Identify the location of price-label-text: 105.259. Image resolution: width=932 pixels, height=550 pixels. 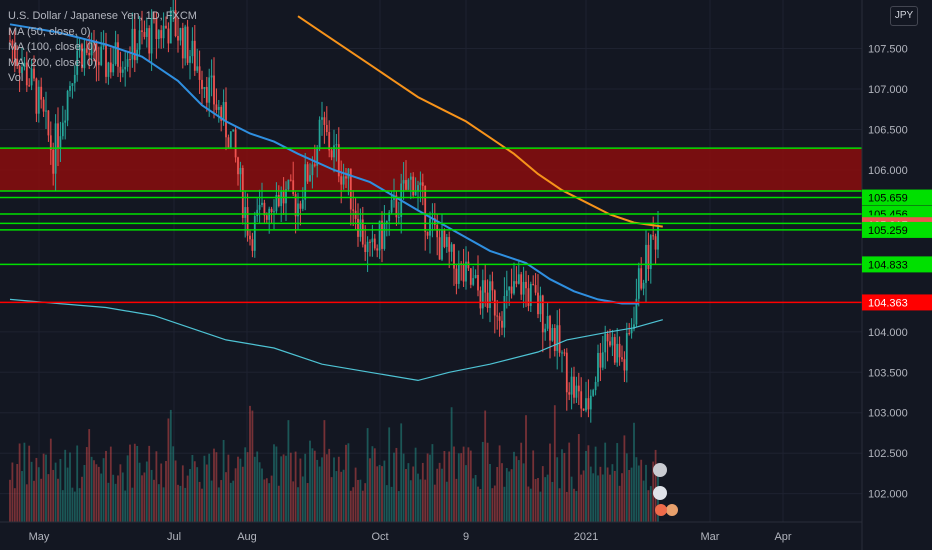
(888, 231).